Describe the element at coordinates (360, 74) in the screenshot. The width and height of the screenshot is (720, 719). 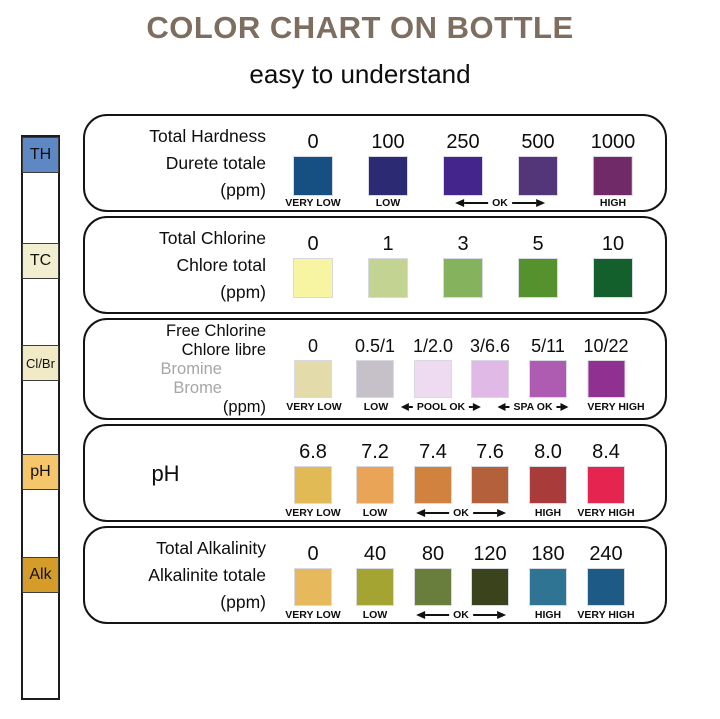
I see `page-subtitle: easy to understand` at that location.